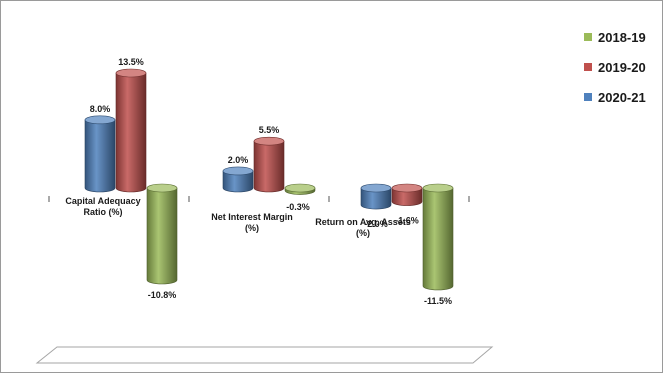 This screenshot has width=663, height=373. Describe the element at coordinates (363, 227) in the screenshot. I see `category-label: Return on Avg. Assets (%)` at that location.